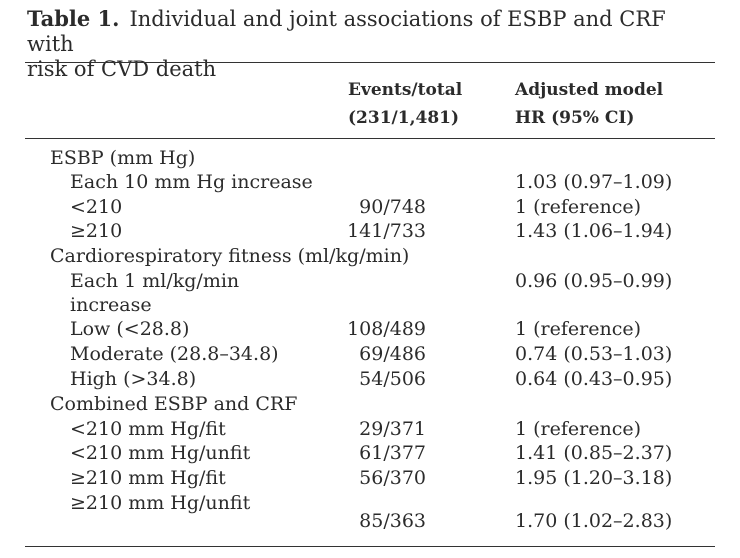 The width and height of the screenshot is (740, 558). Describe the element at coordinates (160, 453) in the screenshot. I see `row-label: <210 mm Hg/unfit` at that location.